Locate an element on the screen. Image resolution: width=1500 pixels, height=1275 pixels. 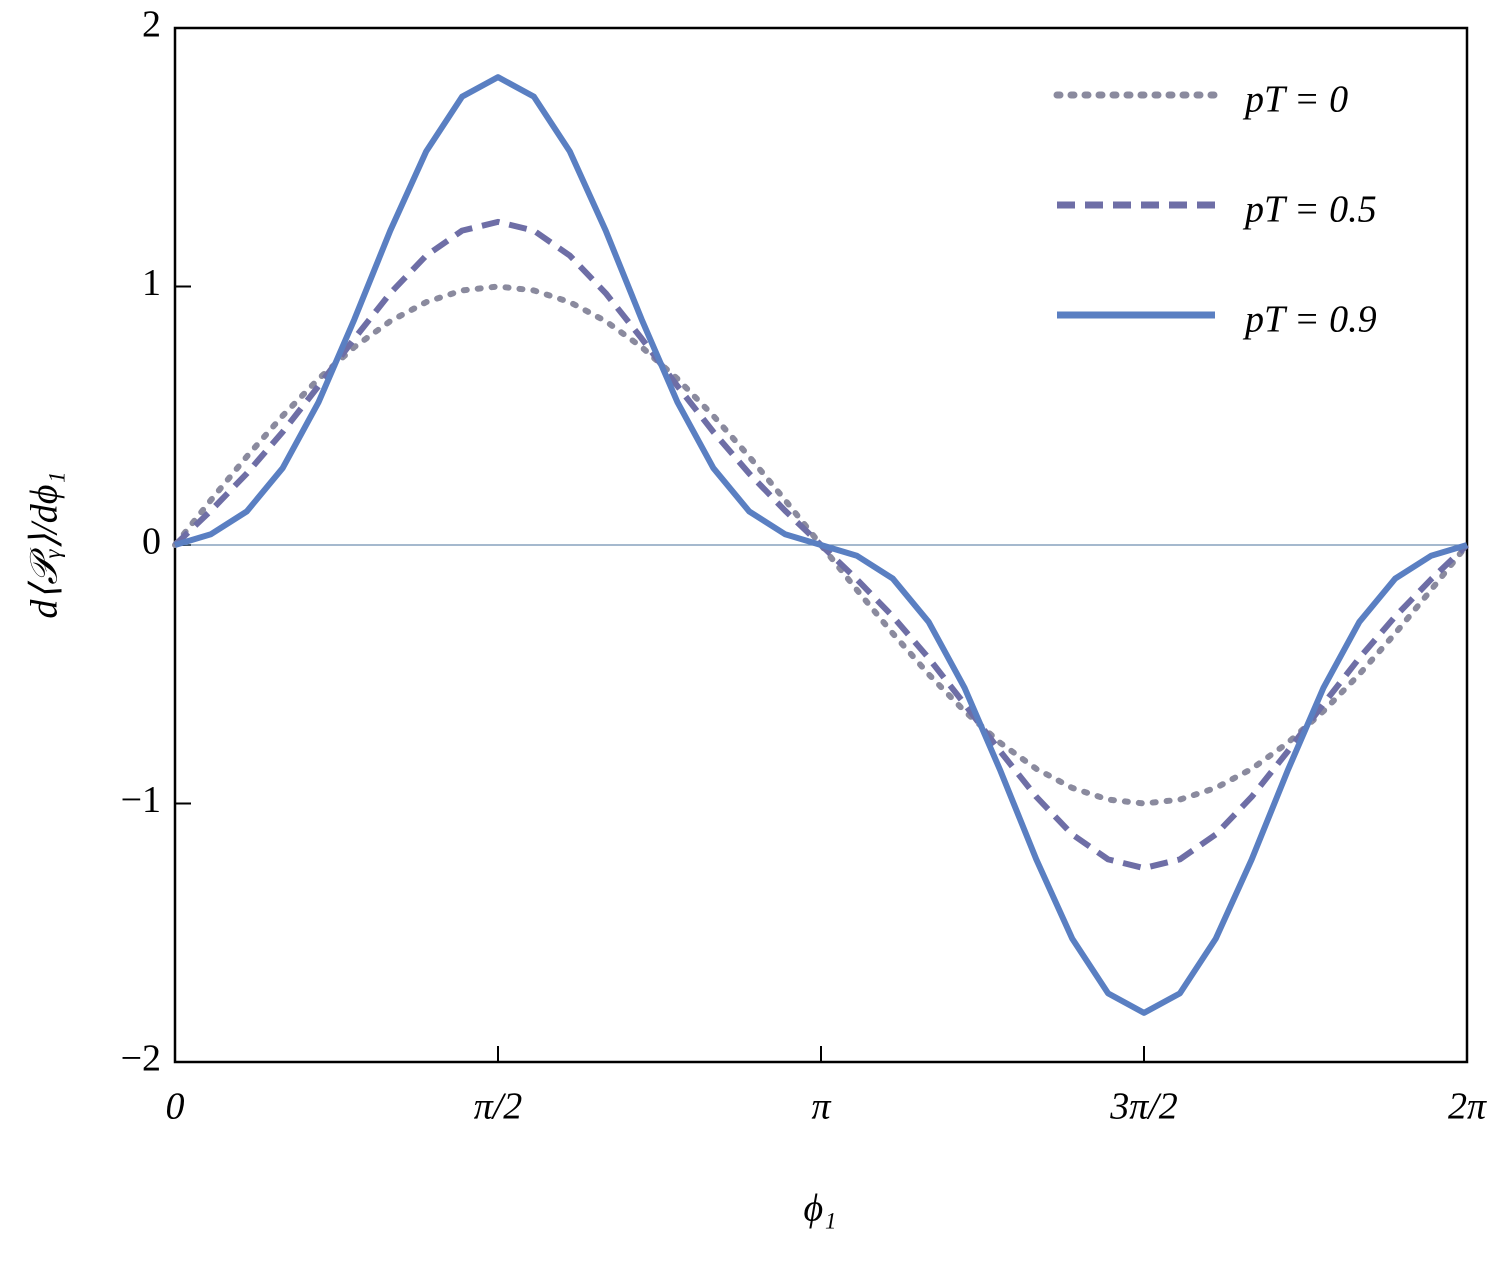
y-tick-label: 2 is located at coordinates (151, 25).